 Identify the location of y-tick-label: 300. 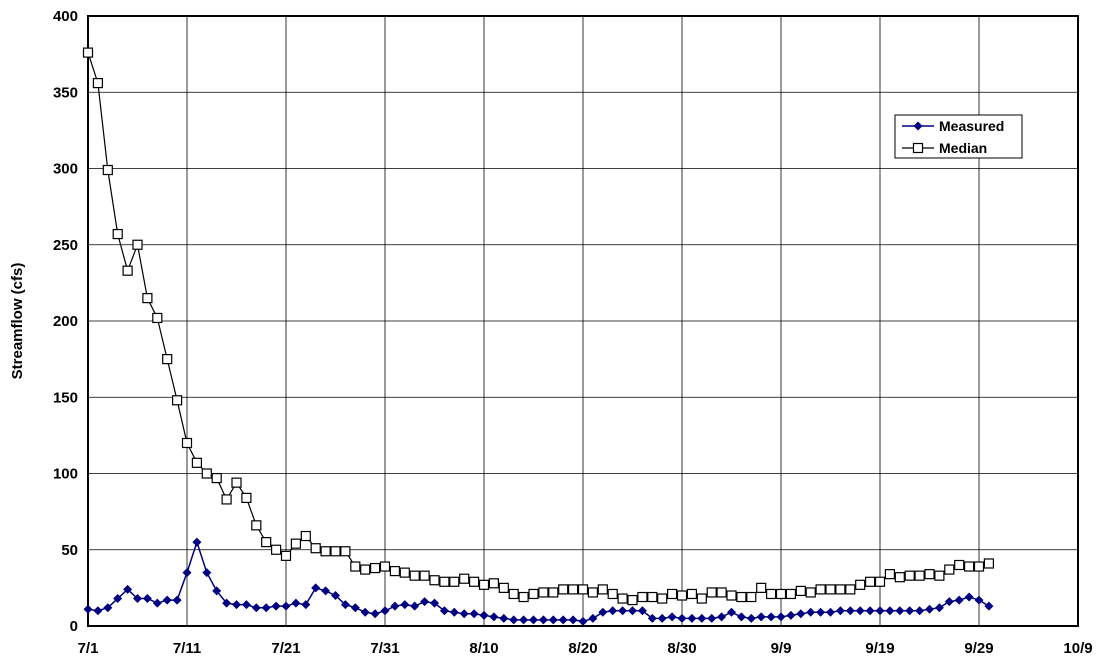
(65, 169).